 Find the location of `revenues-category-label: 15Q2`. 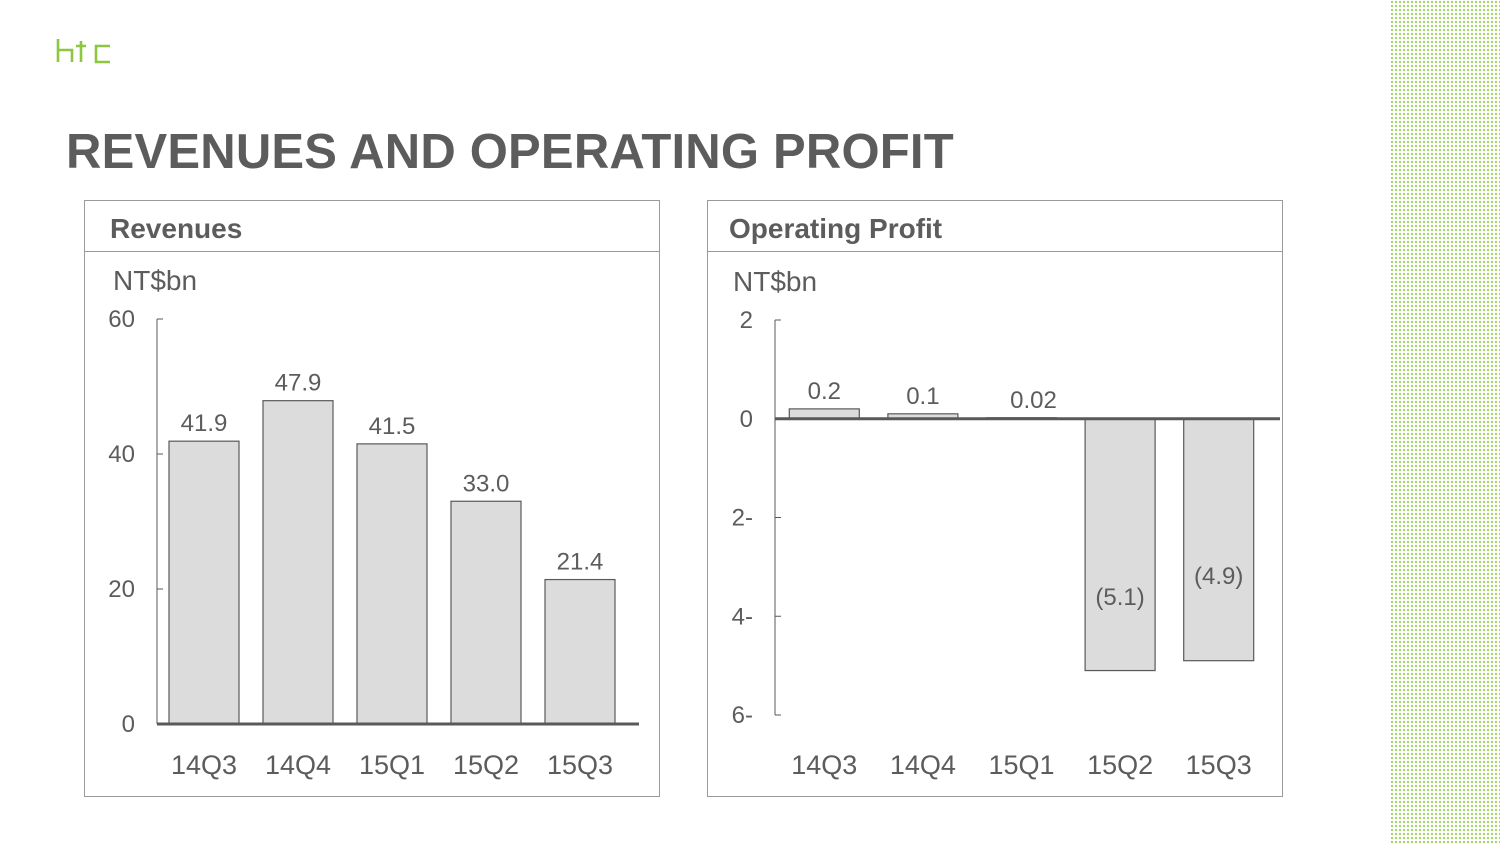

revenues-category-label: 15Q2 is located at coordinates (486, 765).